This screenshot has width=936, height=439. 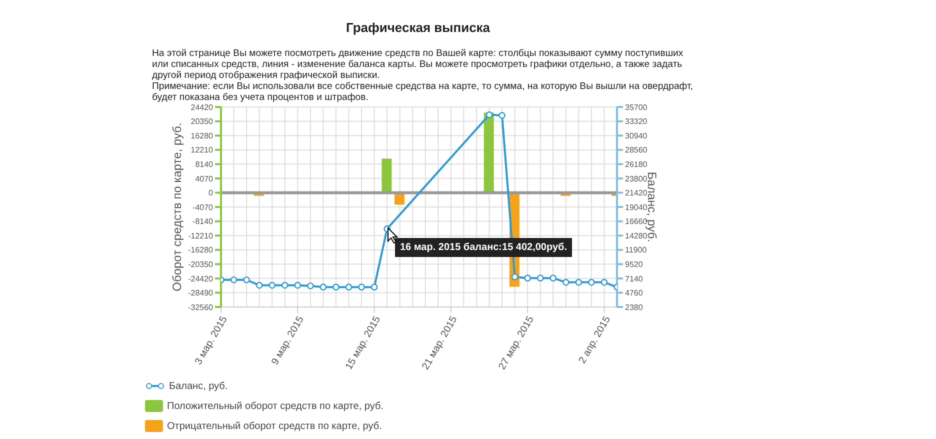 I want to click on y-tick-label: -12210, so click(x=201, y=235).